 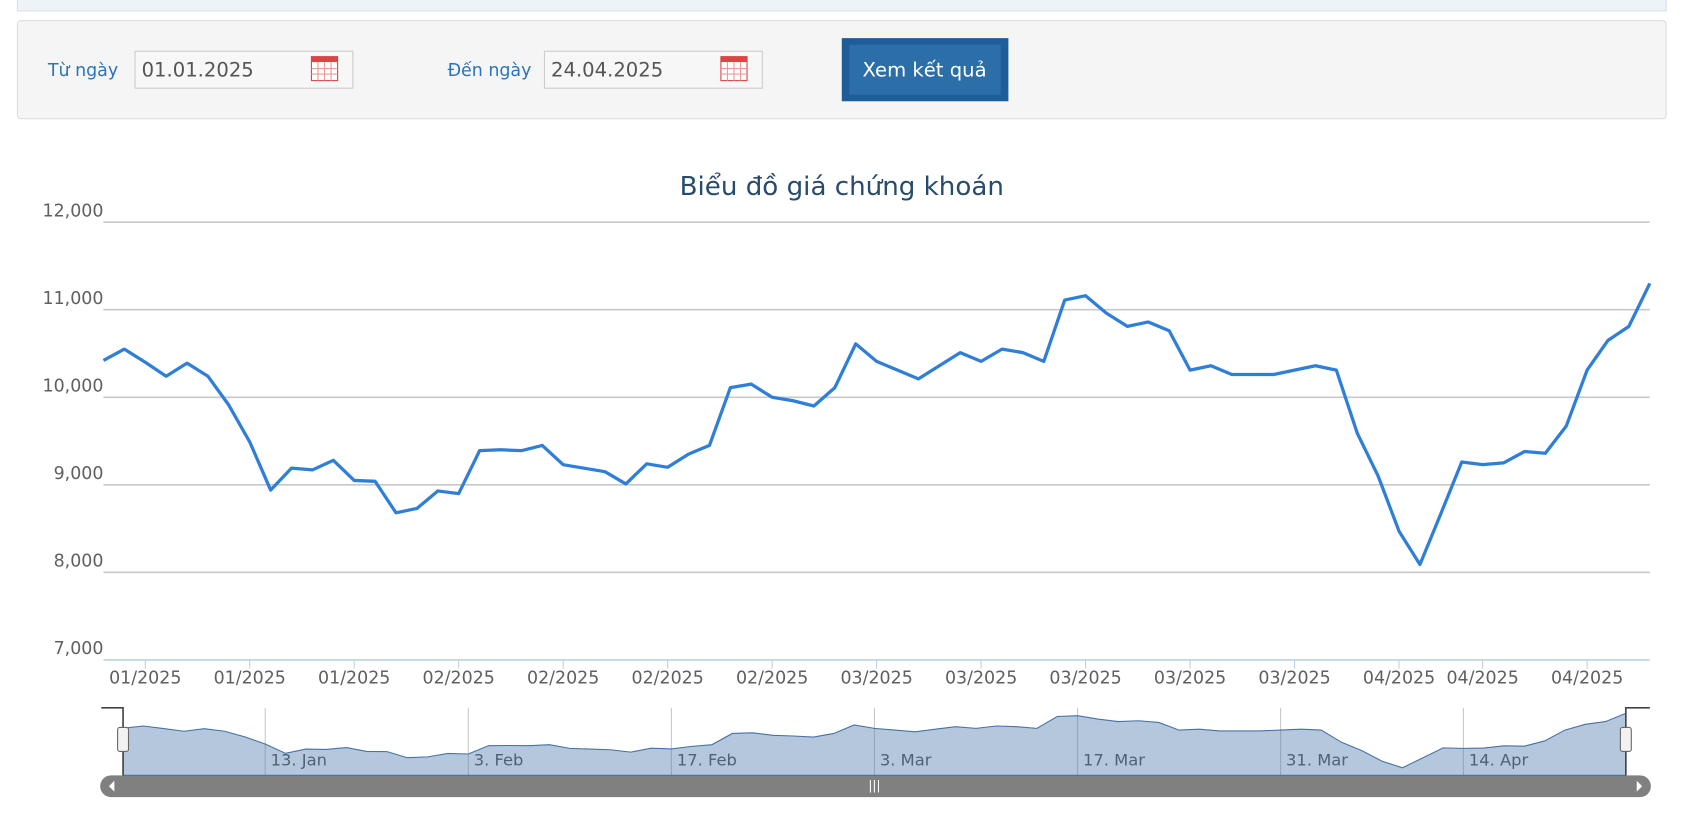 What do you see at coordinates (1317, 760) in the screenshot?
I see `nav-label: 31. Mar` at bounding box center [1317, 760].